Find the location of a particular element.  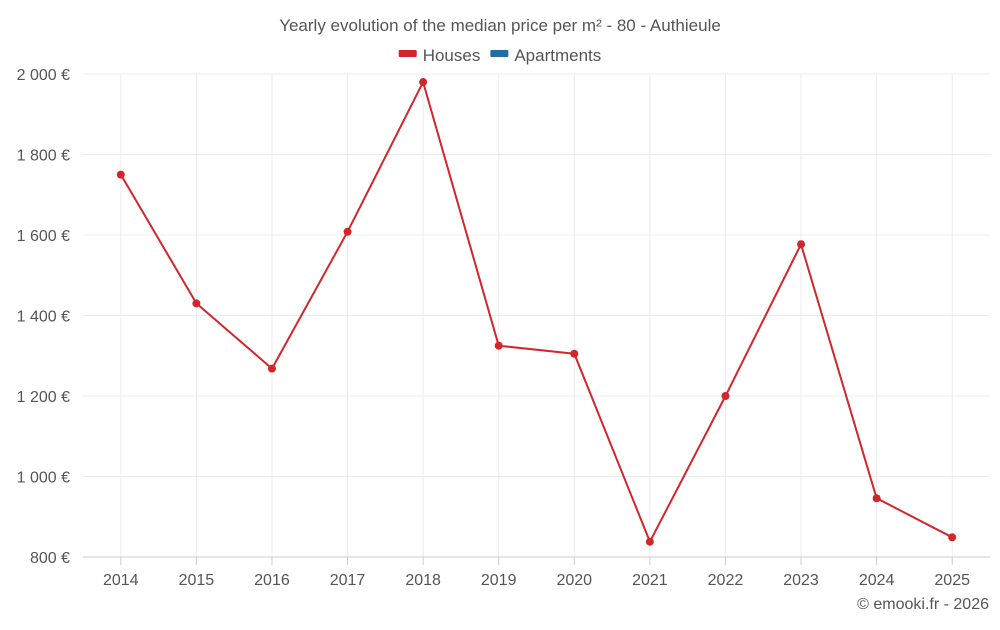

x-tick-label: 2017 is located at coordinates (348, 580).